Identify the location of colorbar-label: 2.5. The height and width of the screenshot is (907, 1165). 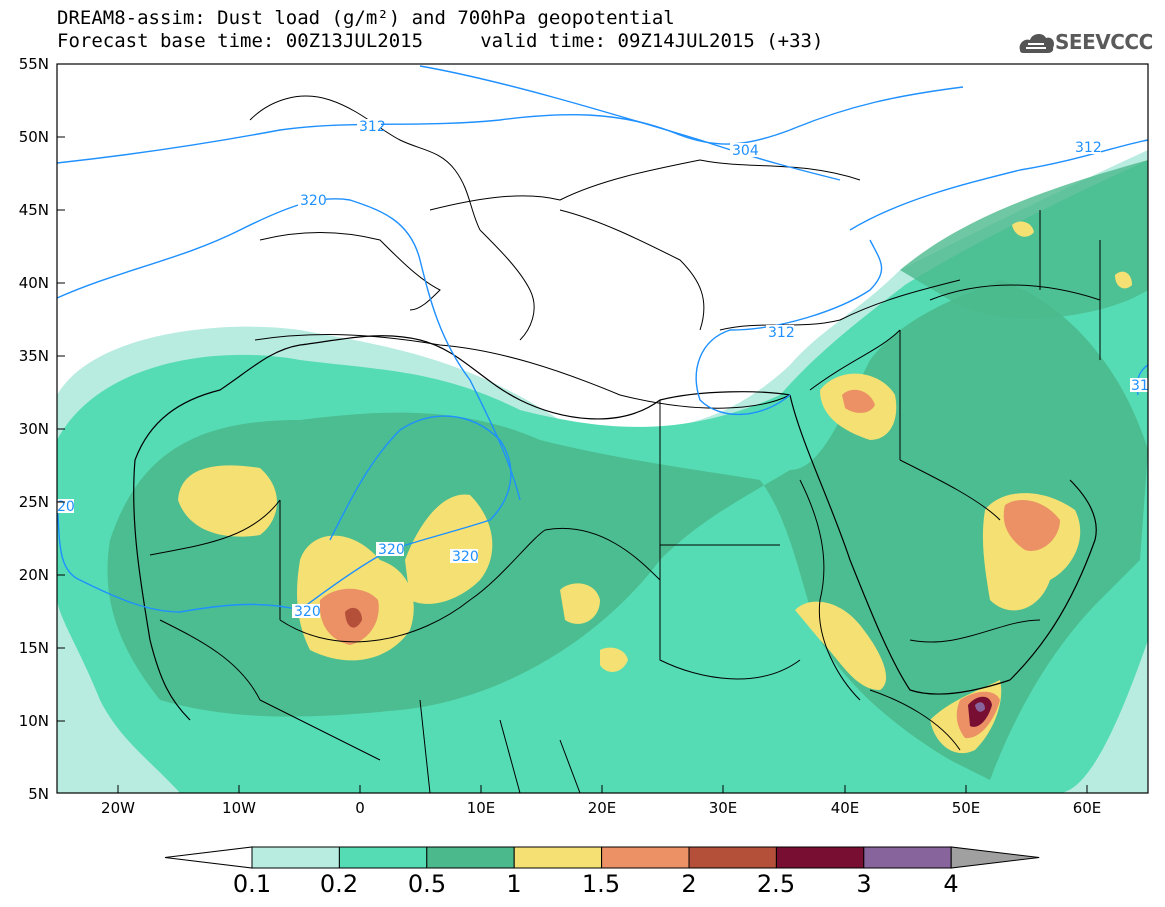
(776, 884).